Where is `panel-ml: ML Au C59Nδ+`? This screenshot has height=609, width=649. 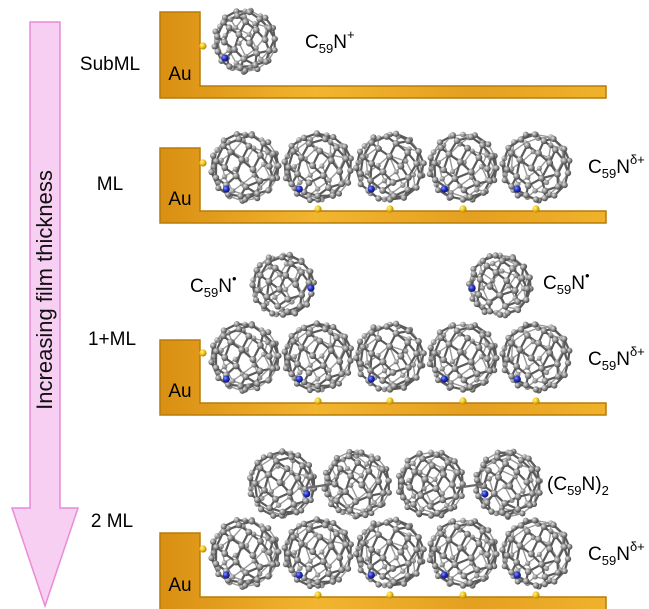
panel-ml: ML Au C59Nδ+ is located at coordinates (371, 177).